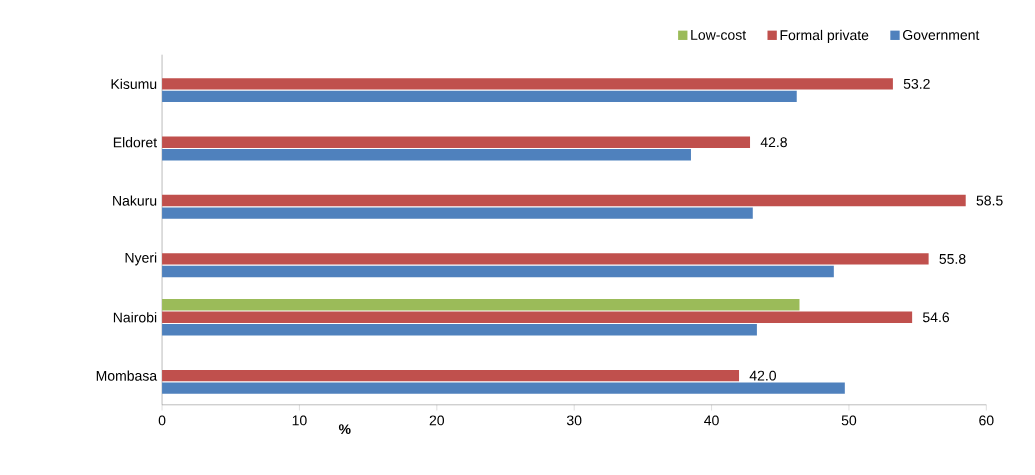  I want to click on x-tick-label: 60, so click(986, 420).